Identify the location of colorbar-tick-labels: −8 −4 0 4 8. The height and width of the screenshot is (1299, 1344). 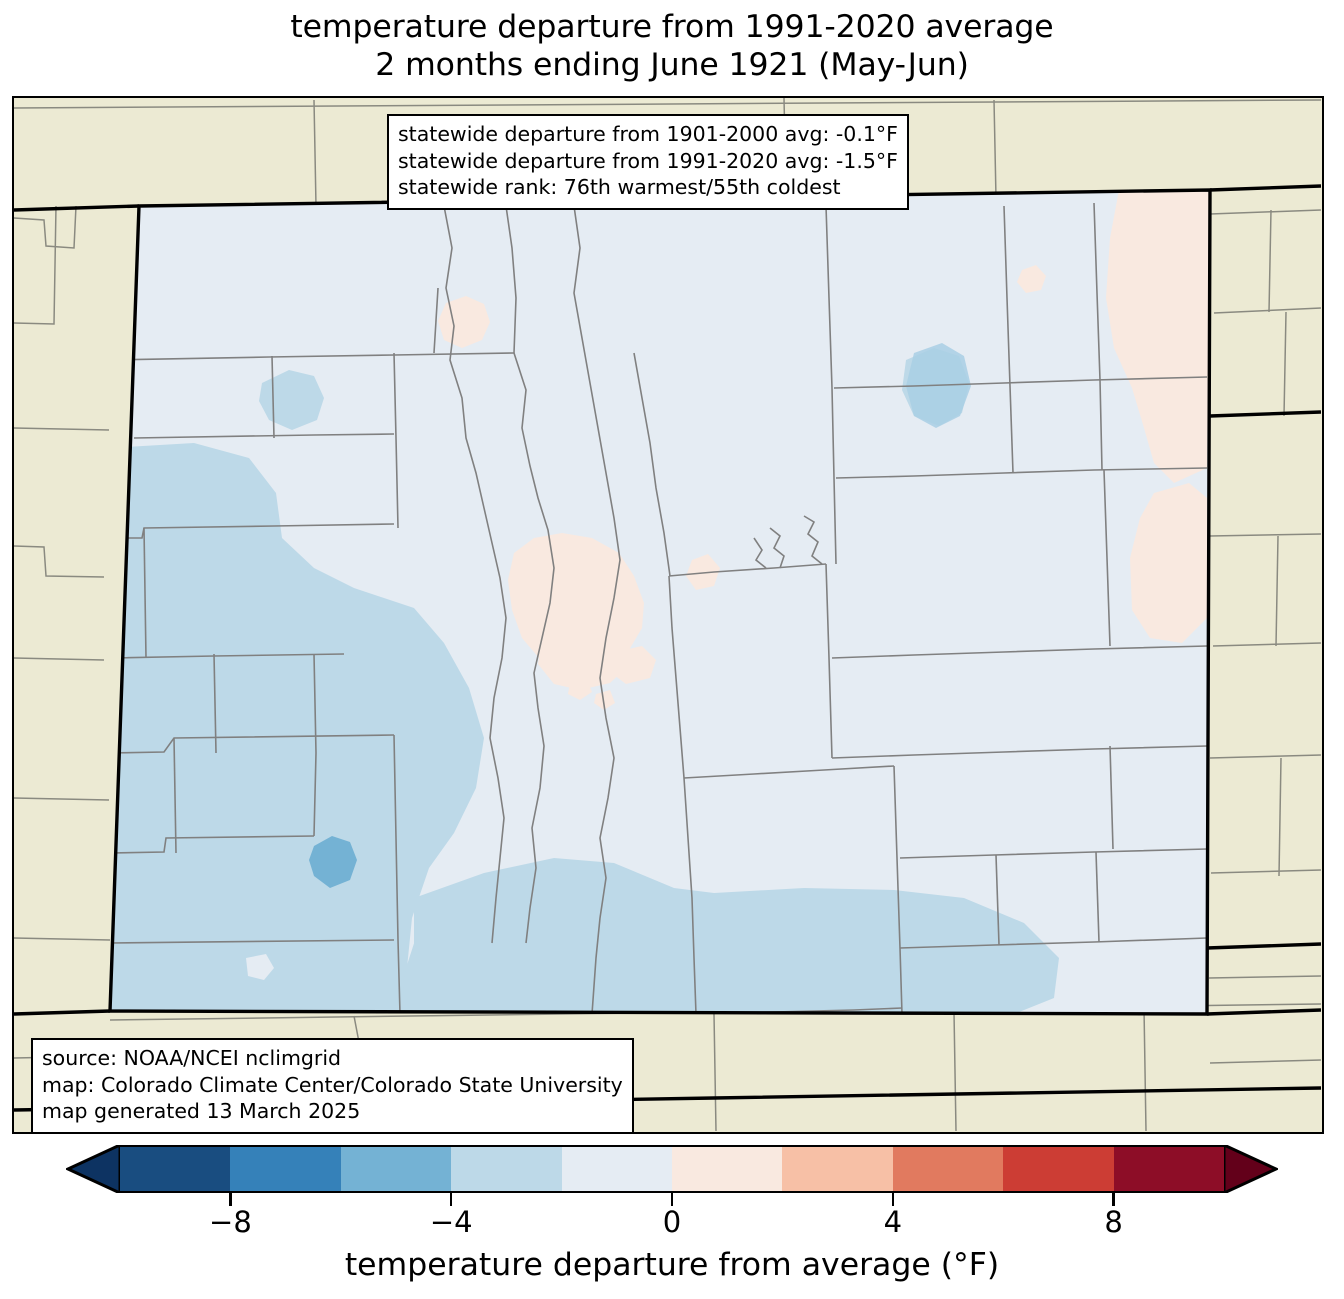
(672, 1223).